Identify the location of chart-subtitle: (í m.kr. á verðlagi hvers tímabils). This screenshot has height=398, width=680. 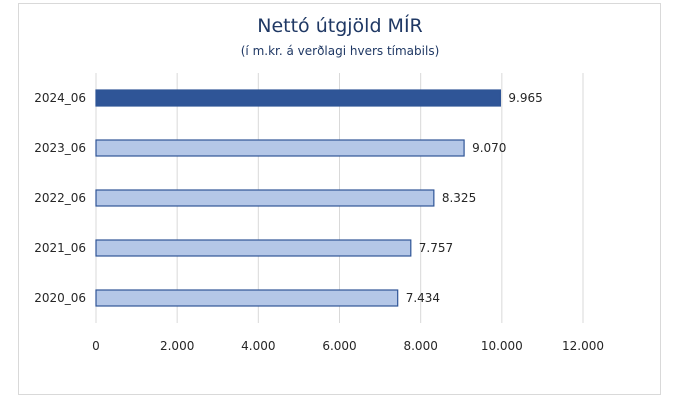
(340, 51).